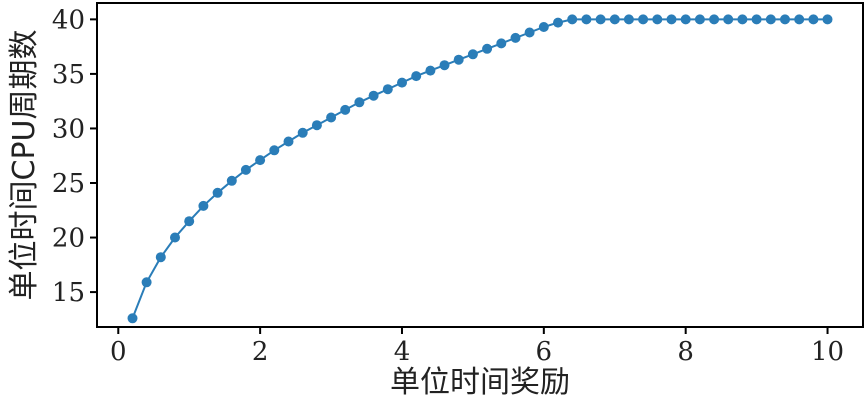  I want to click on y-axis-ticks: 15 20 25 30 35 40, so click(74, 156).